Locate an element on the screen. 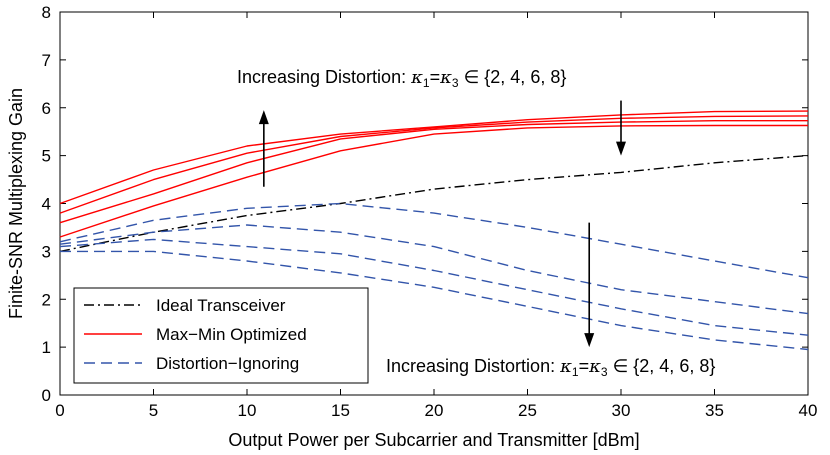  y-tick-label: 2 is located at coordinates (46, 299).